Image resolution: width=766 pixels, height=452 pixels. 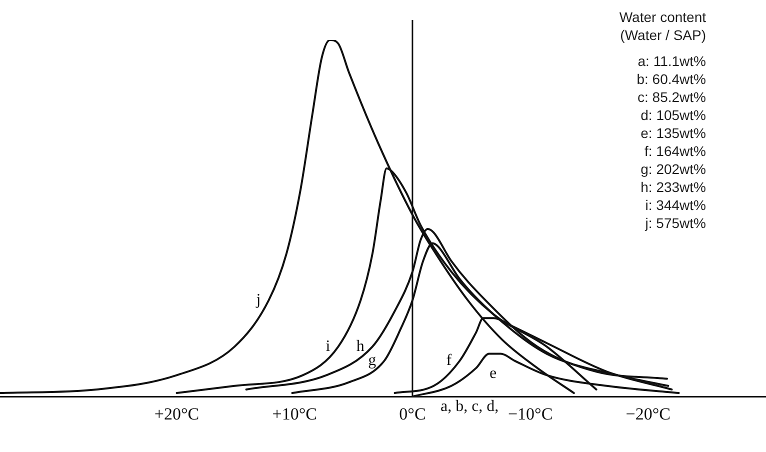 What do you see at coordinates (412, 414) in the screenshot?
I see `x-tick-label: 0°C` at bounding box center [412, 414].